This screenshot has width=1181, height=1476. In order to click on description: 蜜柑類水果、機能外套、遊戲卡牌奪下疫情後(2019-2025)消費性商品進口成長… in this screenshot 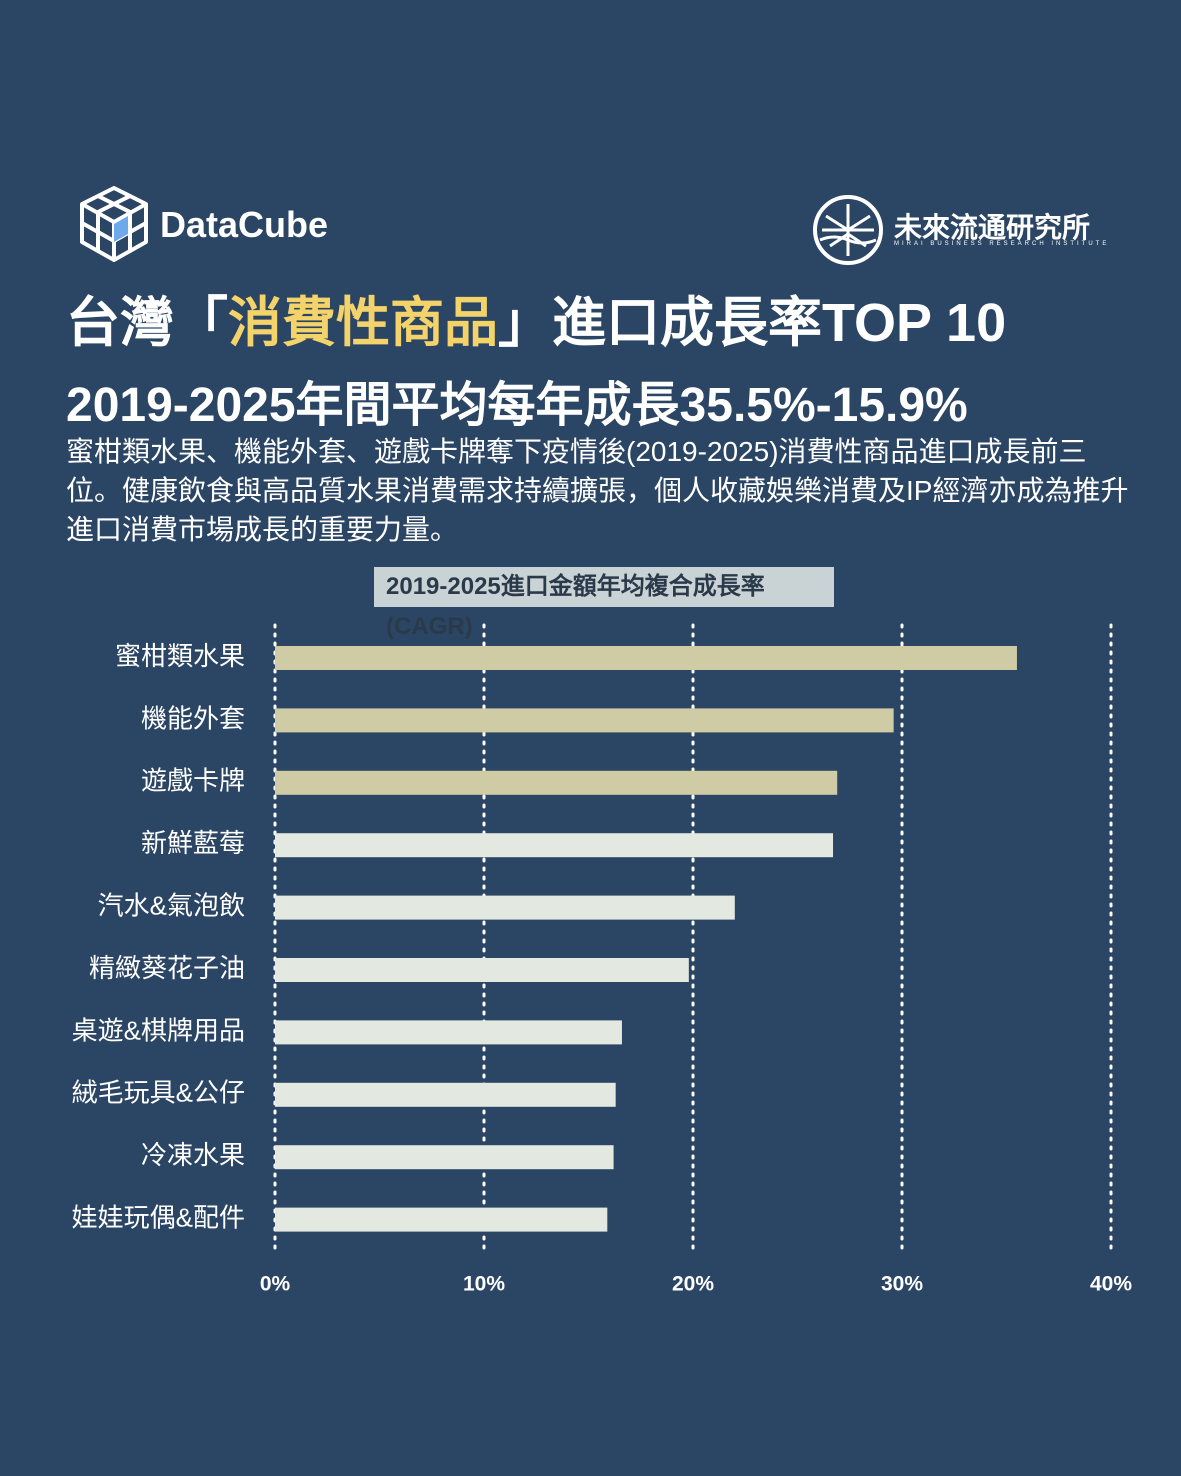, I will do `click(597, 490)`.